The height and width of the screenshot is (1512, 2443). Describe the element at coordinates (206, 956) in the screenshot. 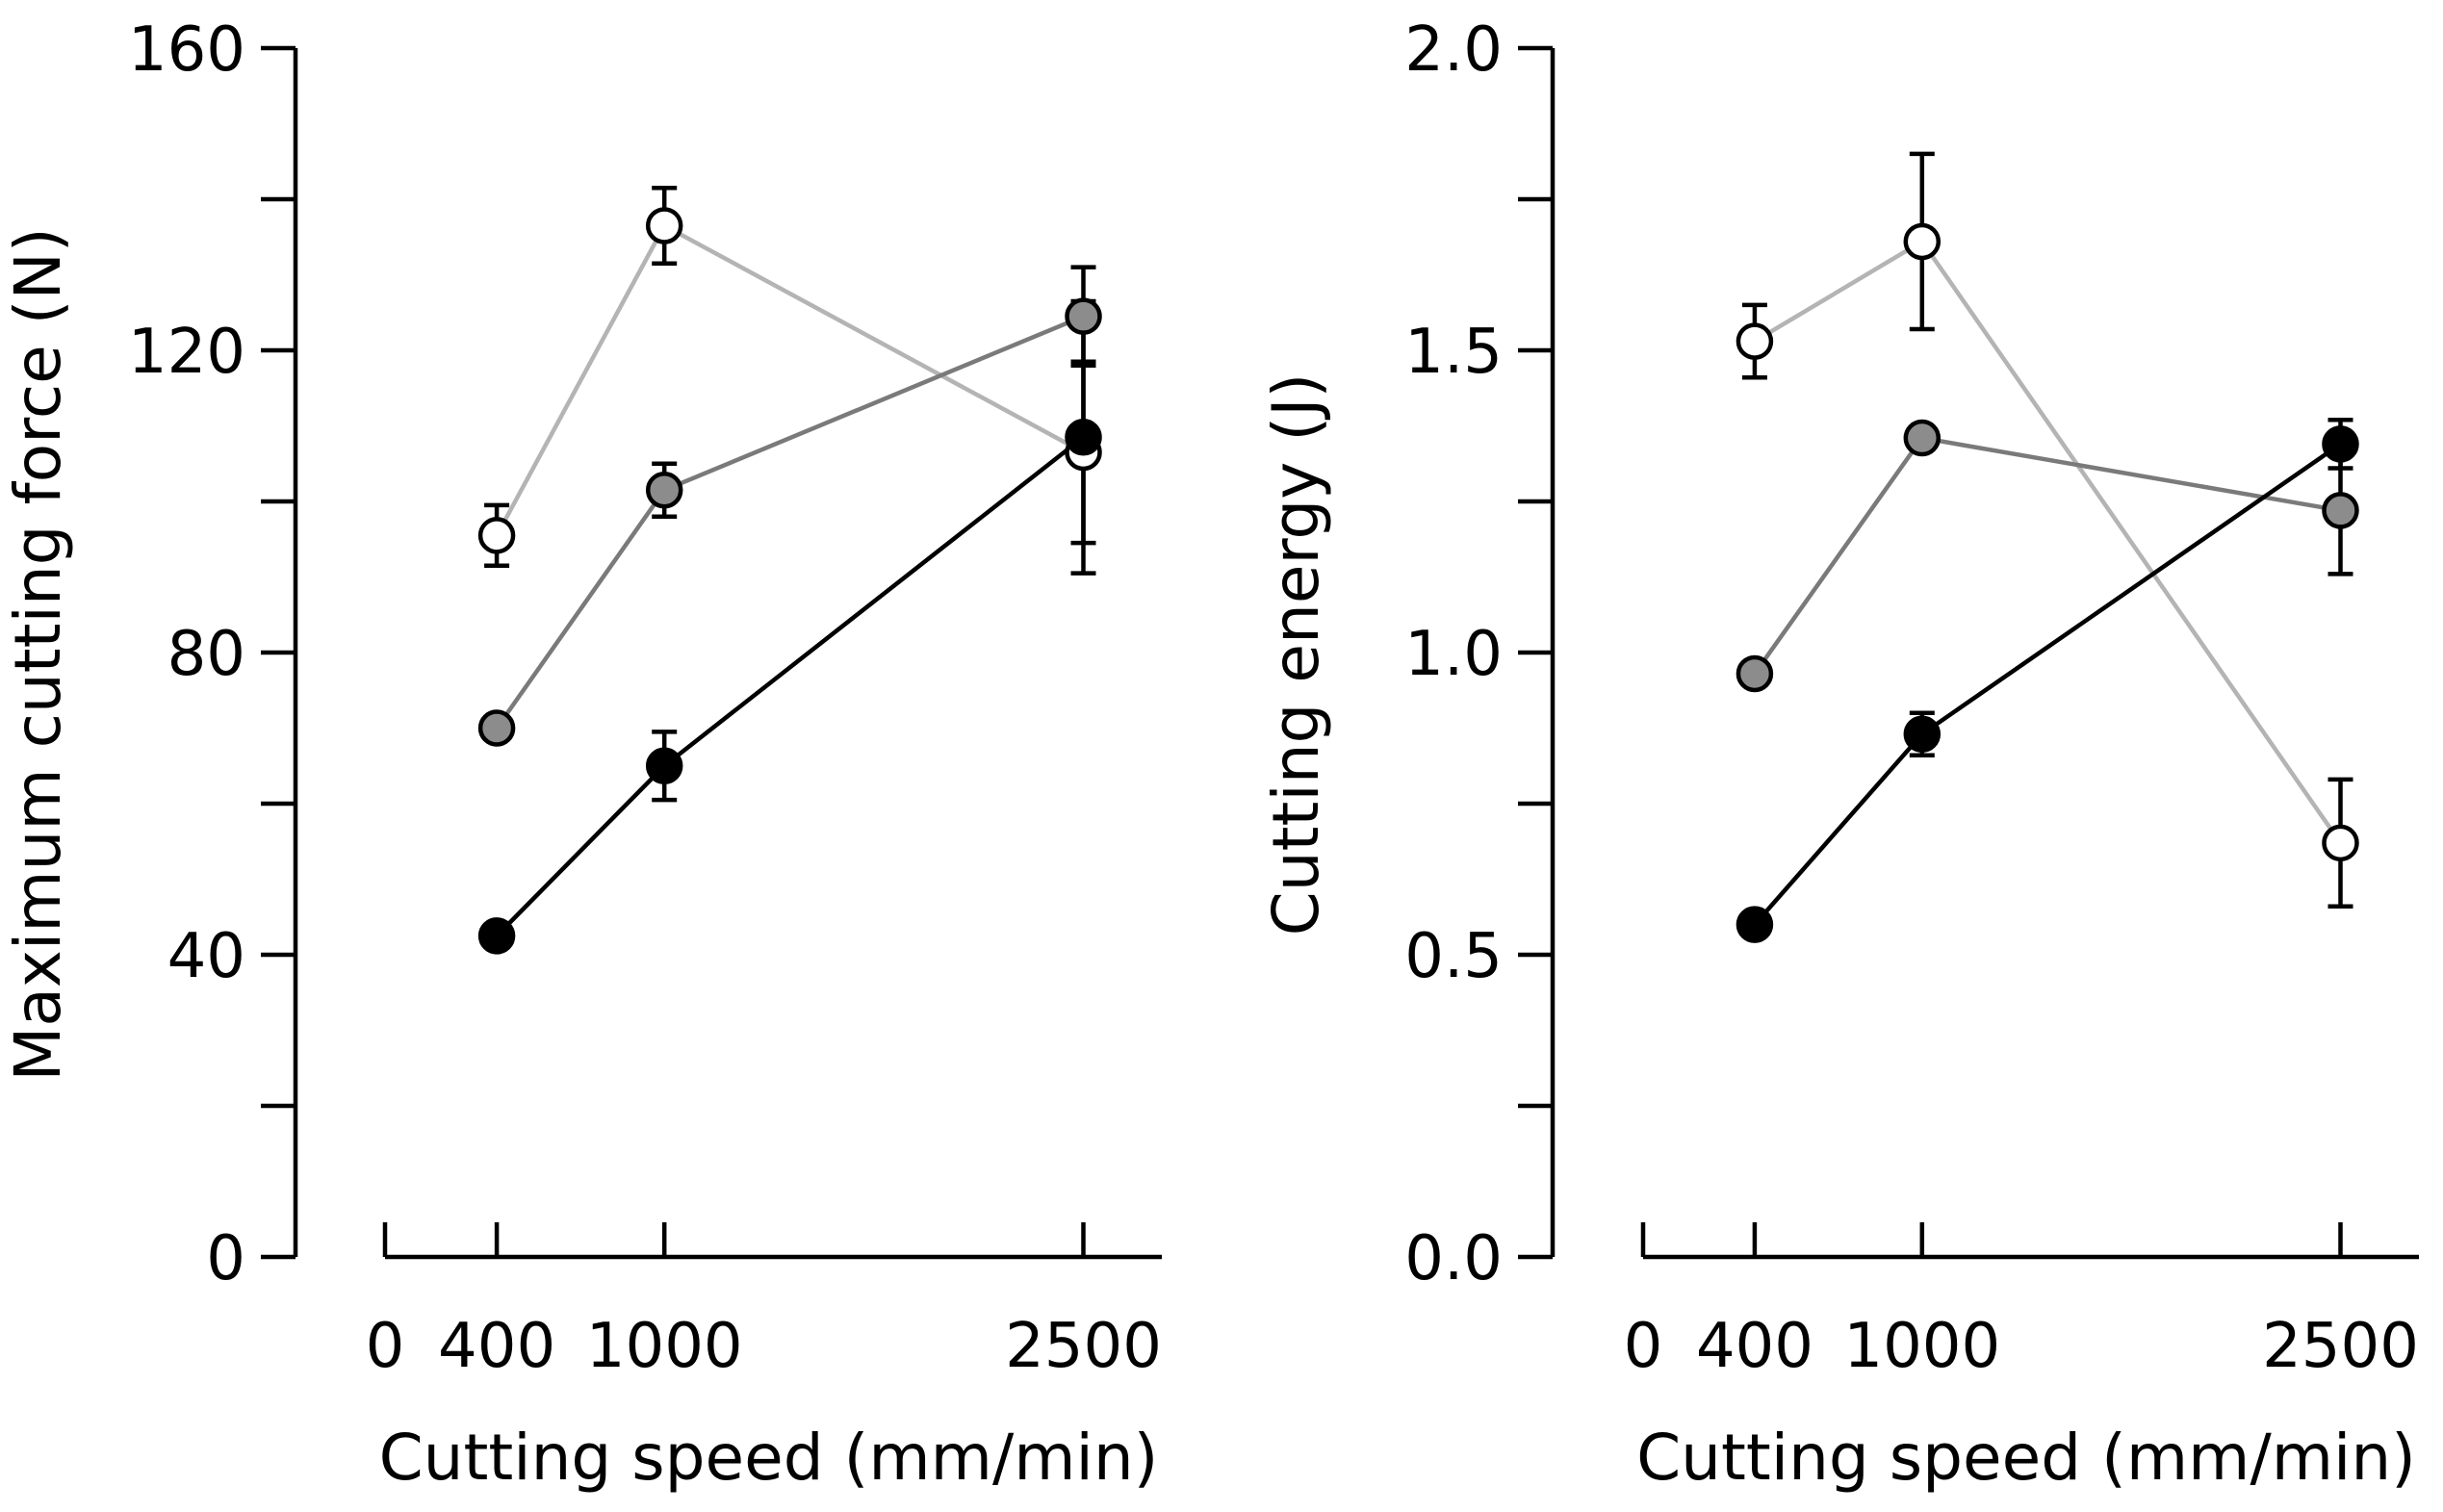

I see `y-tick-label: 40` at that location.